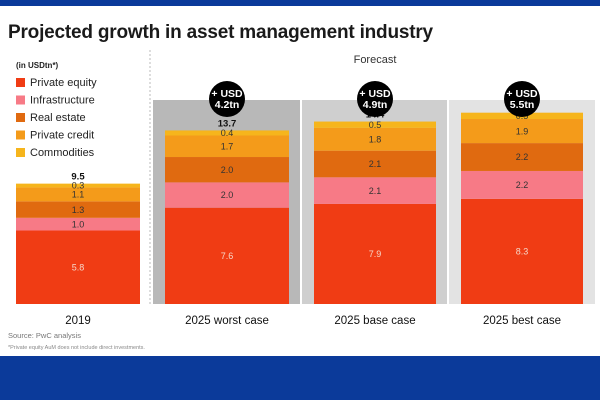  I want to click on forecast-label: Forecast, so click(375, 60).